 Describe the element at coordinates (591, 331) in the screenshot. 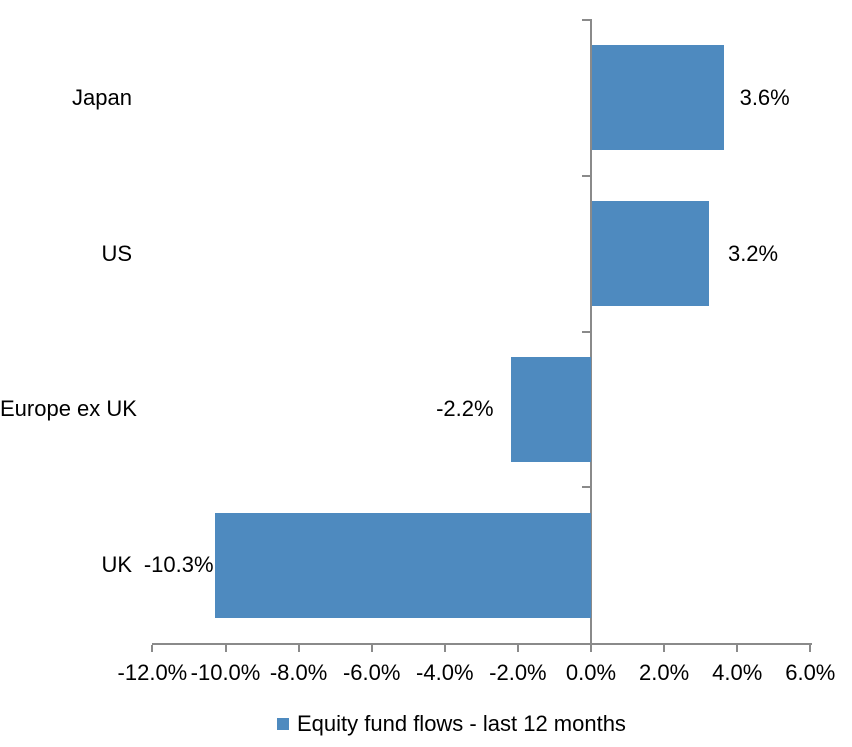

I see `y-axis-line` at that location.